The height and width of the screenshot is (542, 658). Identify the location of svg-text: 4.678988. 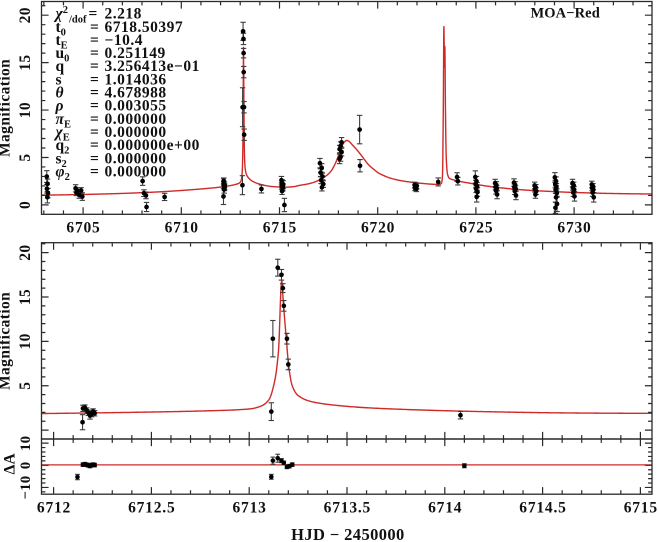
(136, 93).